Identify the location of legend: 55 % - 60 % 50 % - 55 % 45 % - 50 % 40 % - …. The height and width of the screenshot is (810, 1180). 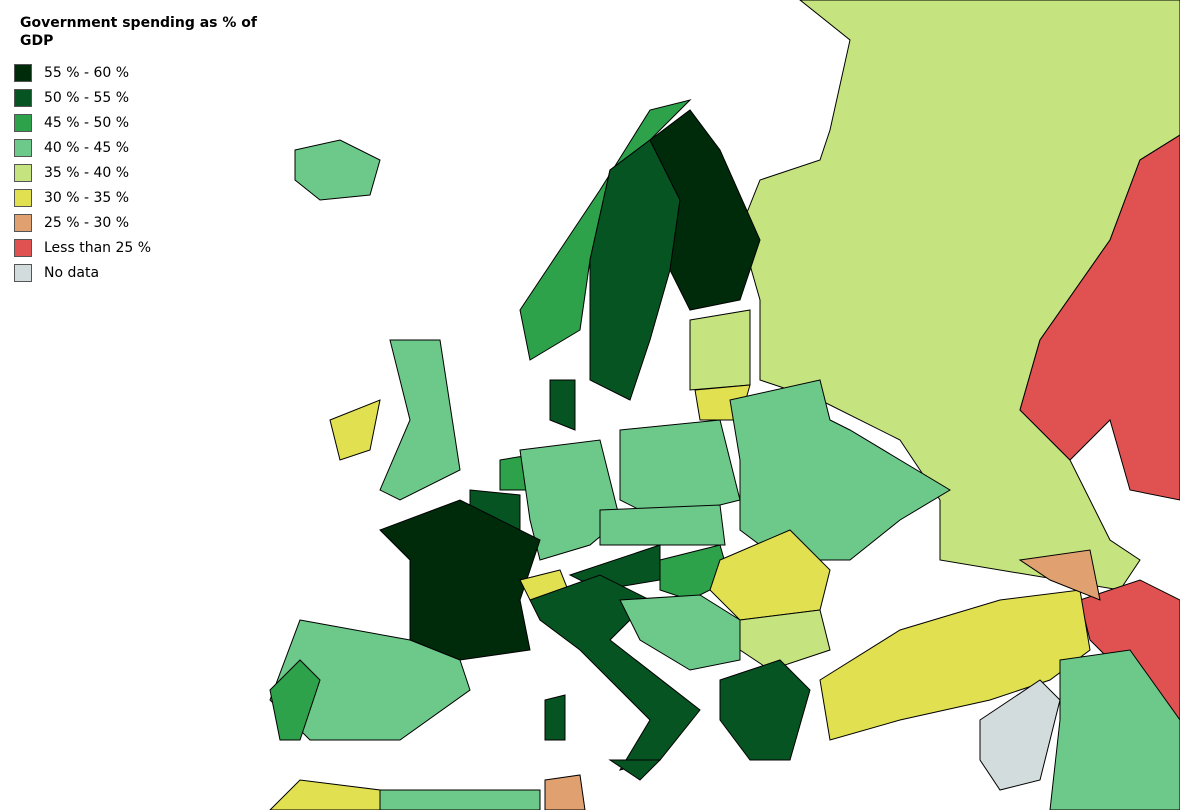
(82, 172).